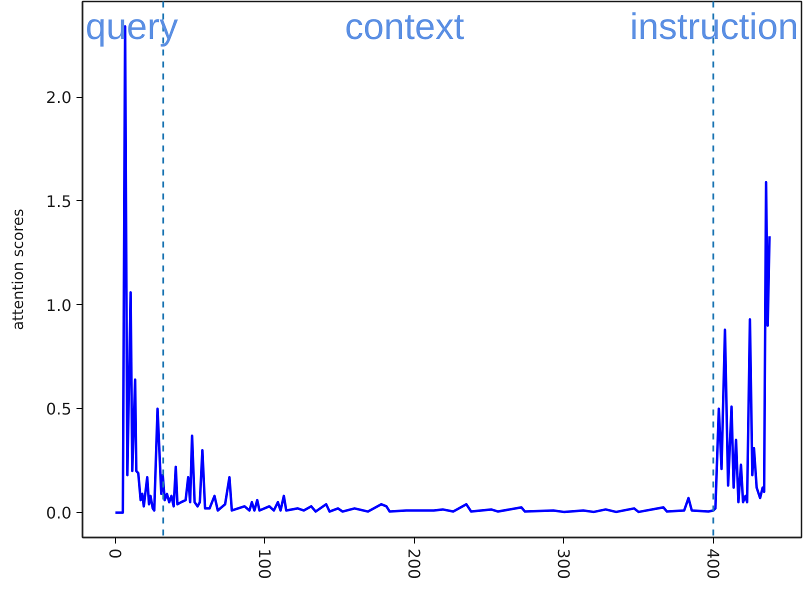 This screenshot has height=614, width=808. Describe the element at coordinates (712, 564) in the screenshot. I see `x-tick-label: 400` at that location.